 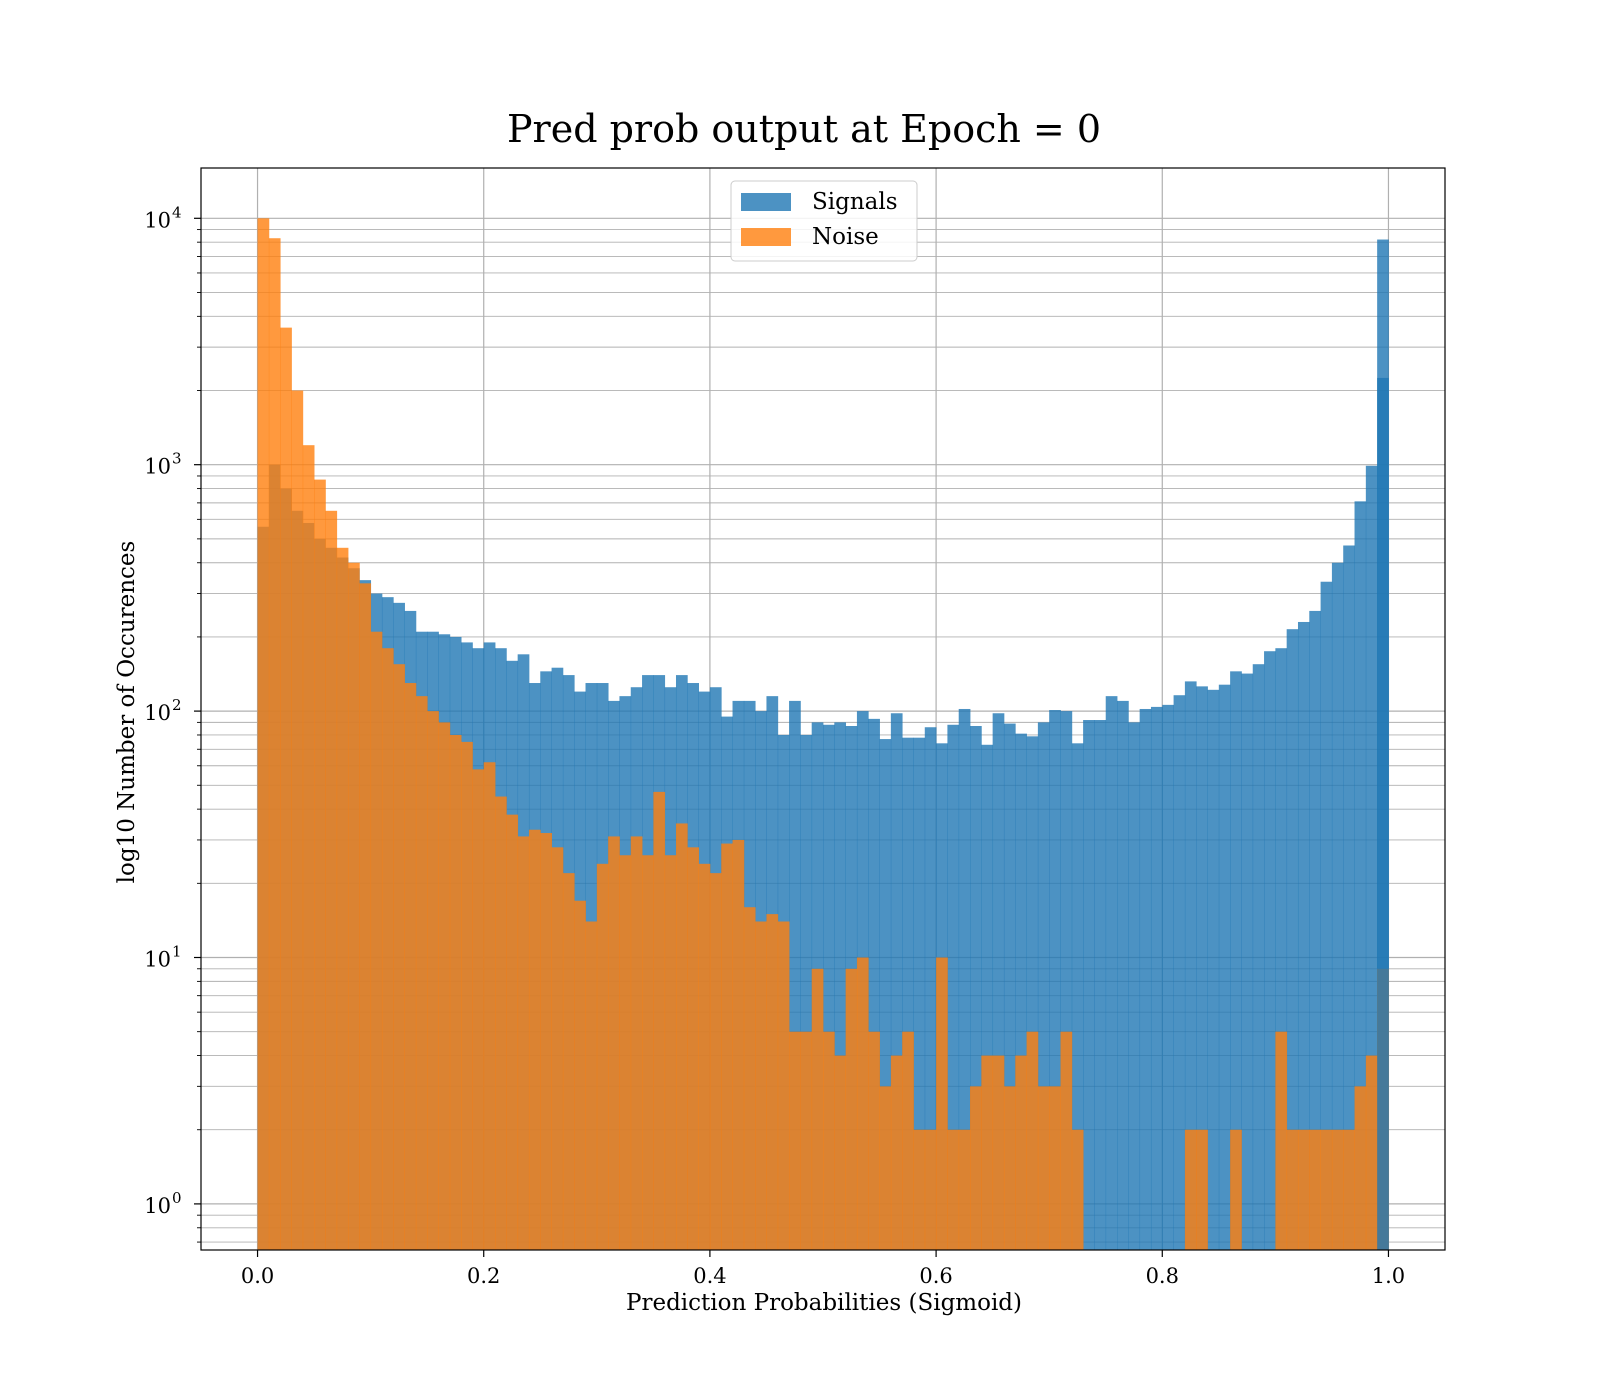 I want to click on y-tick-exponent: 0, so click(x=177, y=1198).